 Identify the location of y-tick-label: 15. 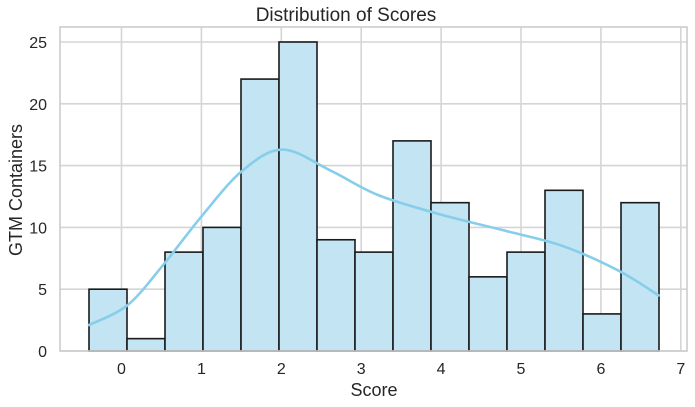
(38, 167).